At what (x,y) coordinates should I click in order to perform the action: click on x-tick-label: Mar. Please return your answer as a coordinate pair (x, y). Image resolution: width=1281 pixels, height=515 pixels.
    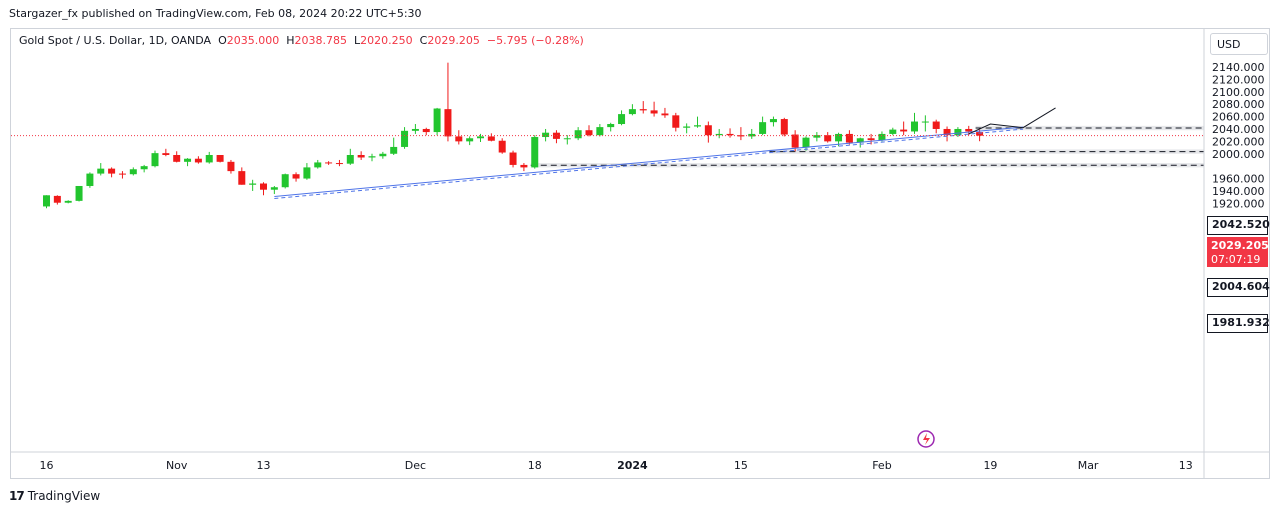
    Looking at the image, I should click on (1088, 465).